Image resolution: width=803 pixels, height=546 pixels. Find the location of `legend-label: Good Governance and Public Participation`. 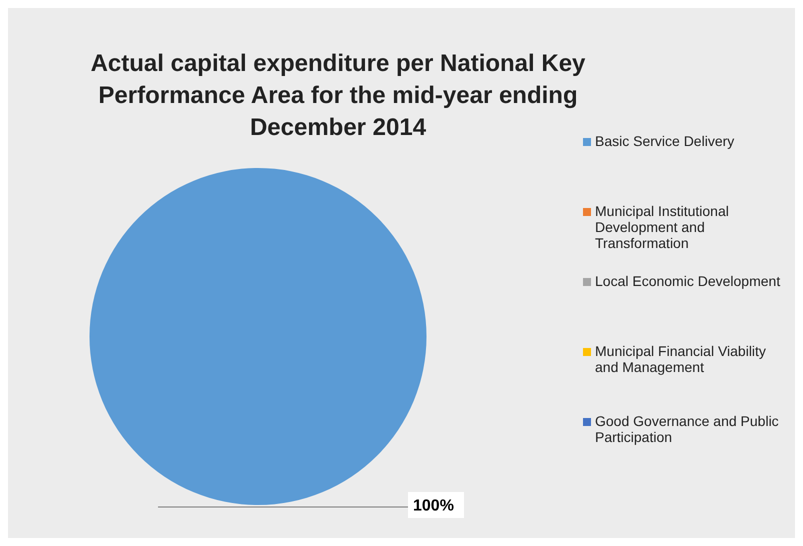

legend-label: Good Governance and Public Participation is located at coordinates (687, 429).